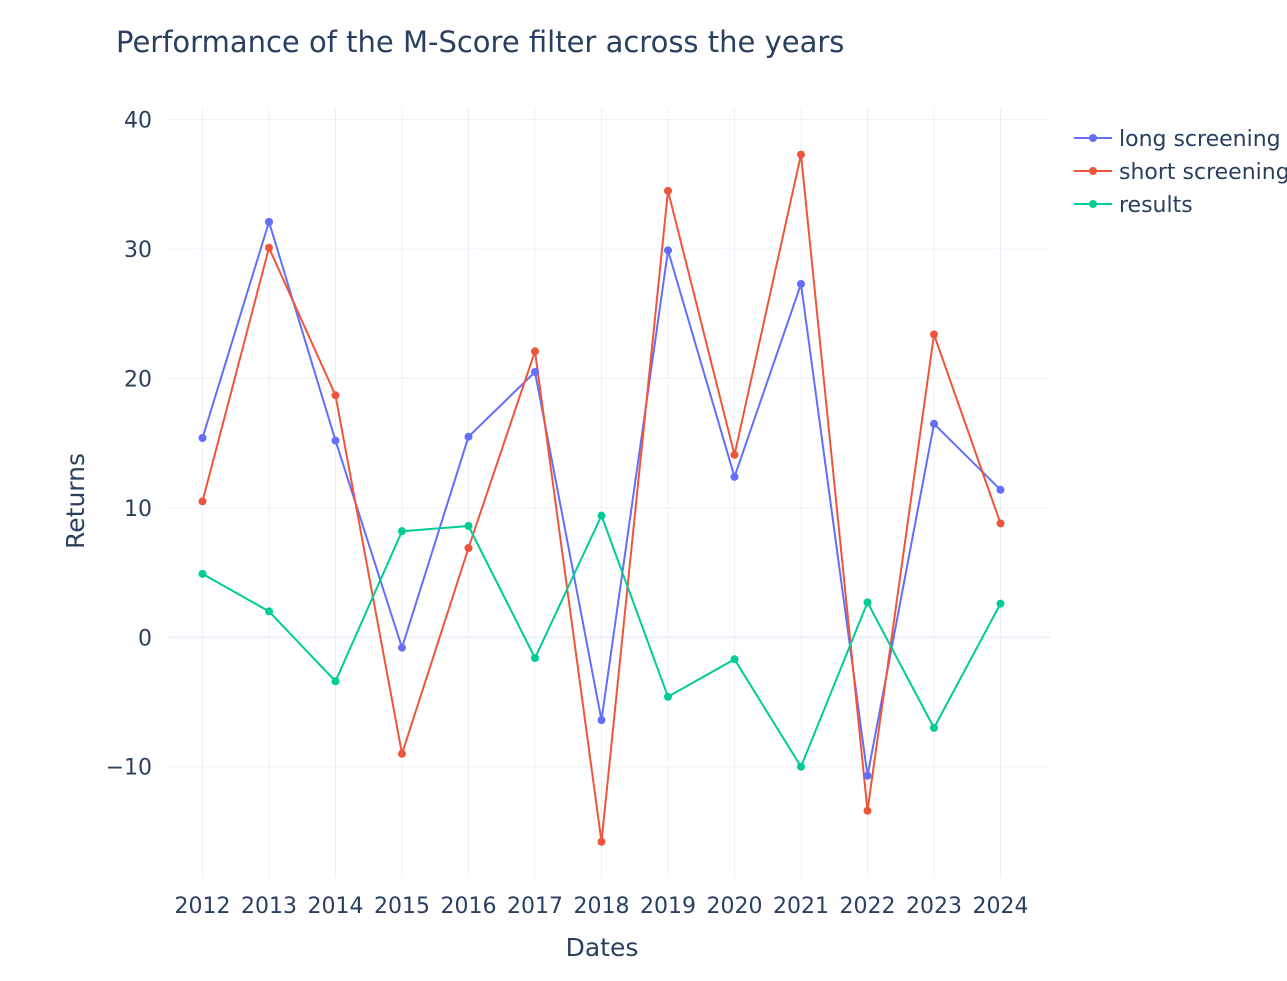  I want to click on x-tick-label: 2024, so click(1001, 906).